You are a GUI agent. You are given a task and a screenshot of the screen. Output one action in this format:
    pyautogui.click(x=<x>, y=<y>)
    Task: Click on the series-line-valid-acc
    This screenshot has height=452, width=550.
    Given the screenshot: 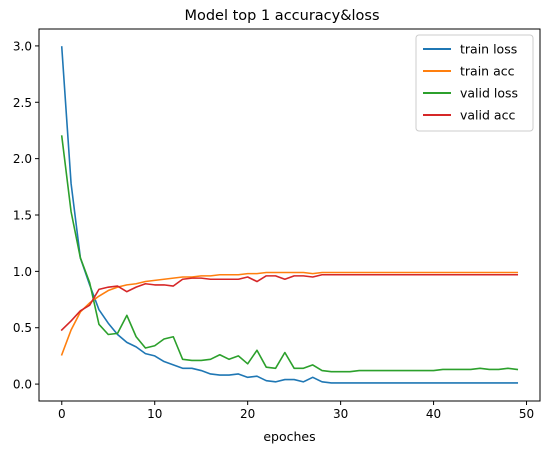 What is the action you would take?
    pyautogui.click(x=289, y=302)
    